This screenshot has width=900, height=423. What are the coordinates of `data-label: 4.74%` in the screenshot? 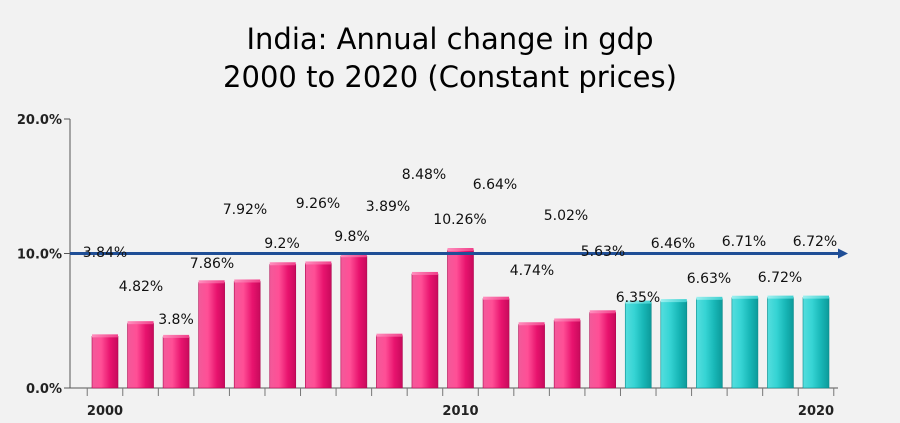 It's located at (532, 271).